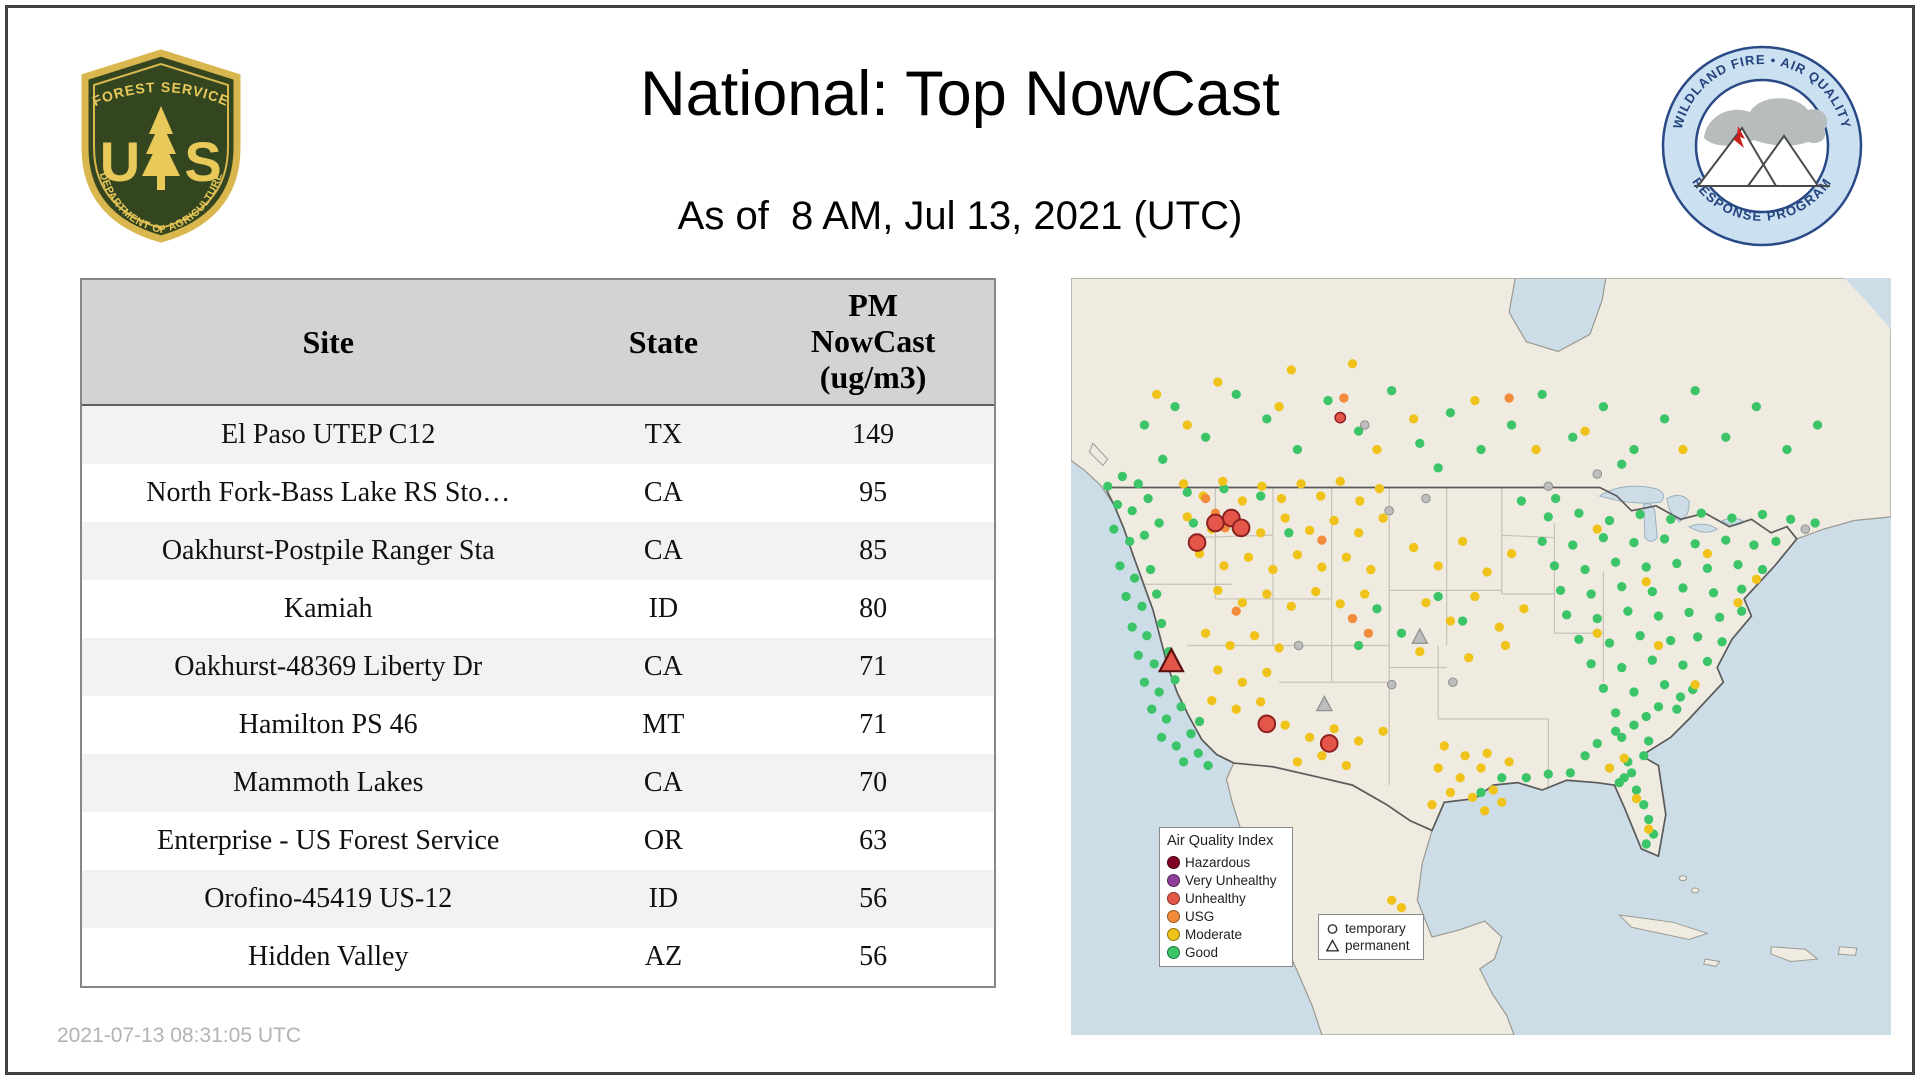 The width and height of the screenshot is (1920, 1080). I want to click on aqi-item-label: Hazardous, so click(1218, 862).